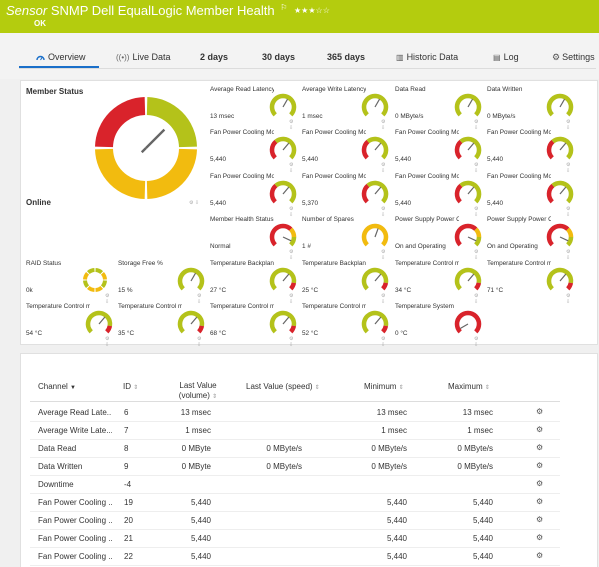 Image resolution: width=599 pixels, height=567 pixels. I want to click on gauge-cell: Average Read Latency 13 msec ⚙ ⇩, so click(254, 108).